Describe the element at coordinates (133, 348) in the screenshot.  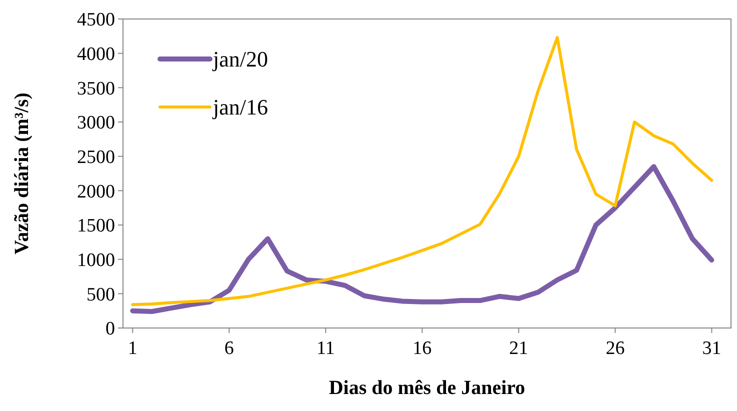
I see `x-tick-label: 1` at that location.